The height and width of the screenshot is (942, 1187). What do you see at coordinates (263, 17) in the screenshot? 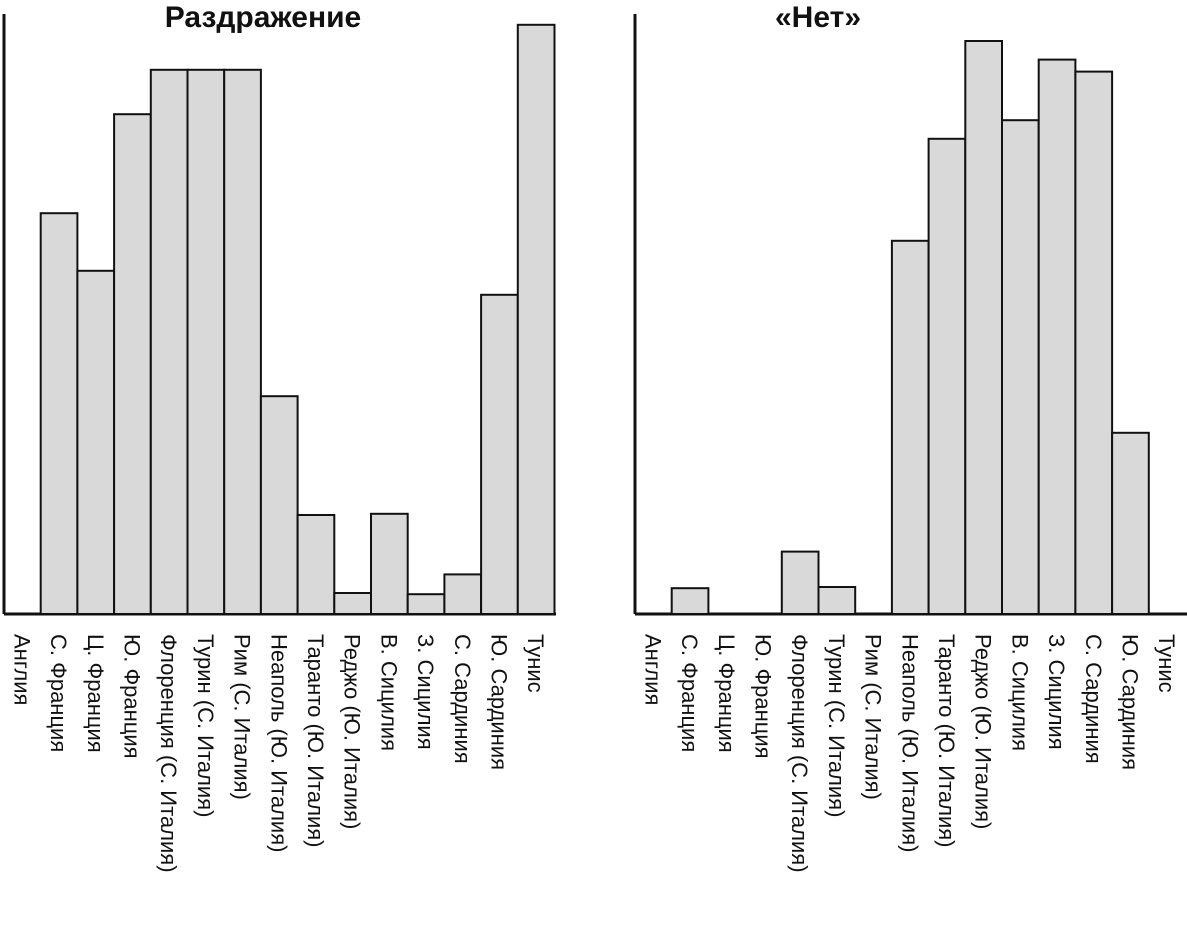
I see `chart-title: Раздражение` at bounding box center [263, 17].